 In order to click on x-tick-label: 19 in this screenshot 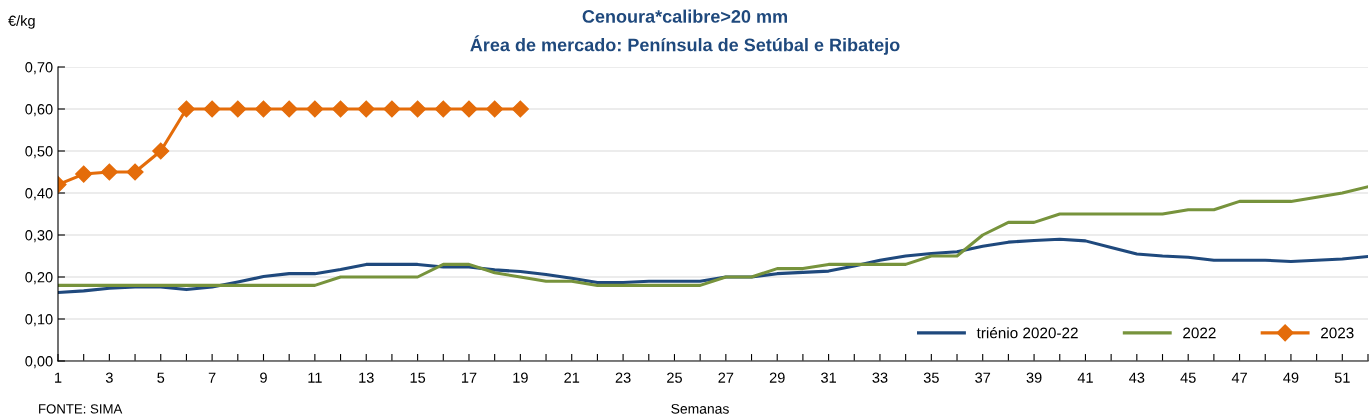, I will do `click(520, 377)`.